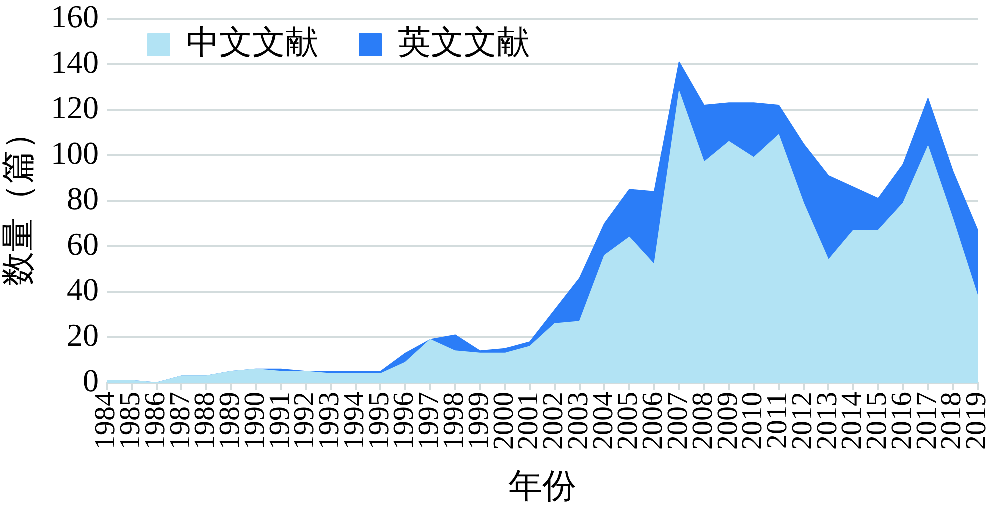 The height and width of the screenshot is (509, 1000). Describe the element at coordinates (75, 152) in the screenshot. I see `y-tick-label: 100` at that location.